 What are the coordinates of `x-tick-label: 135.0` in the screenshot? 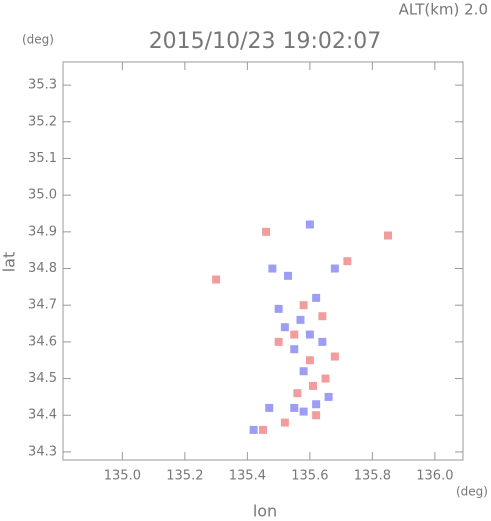 It's located at (122, 476).